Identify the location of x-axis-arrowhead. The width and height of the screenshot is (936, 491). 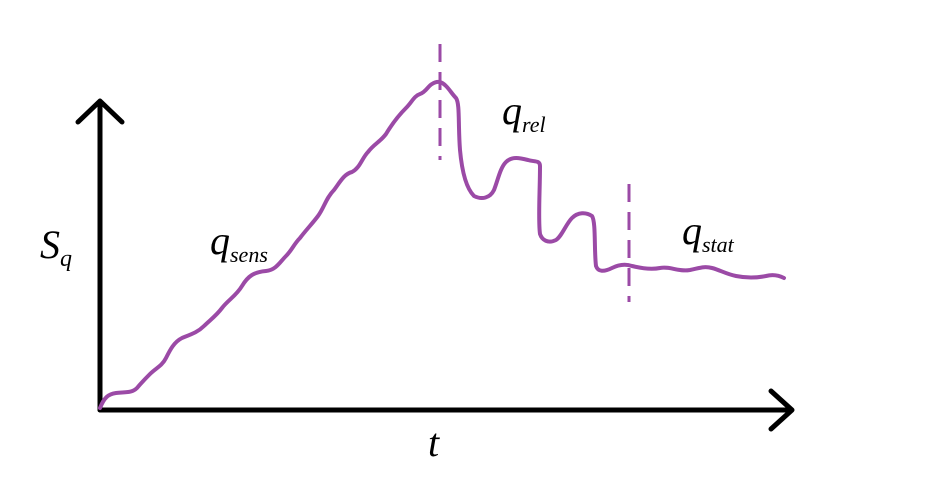
(781, 410).